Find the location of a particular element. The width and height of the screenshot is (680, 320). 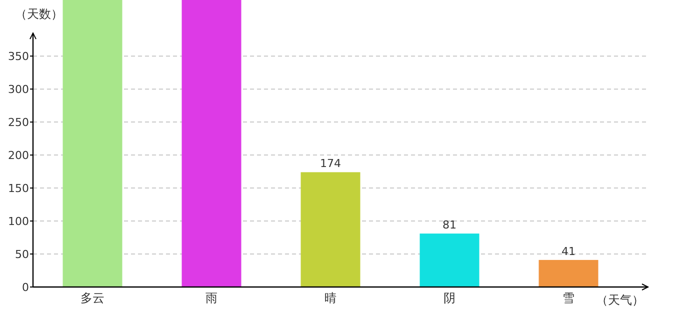

y-tick-label: 250 is located at coordinates (18, 123).